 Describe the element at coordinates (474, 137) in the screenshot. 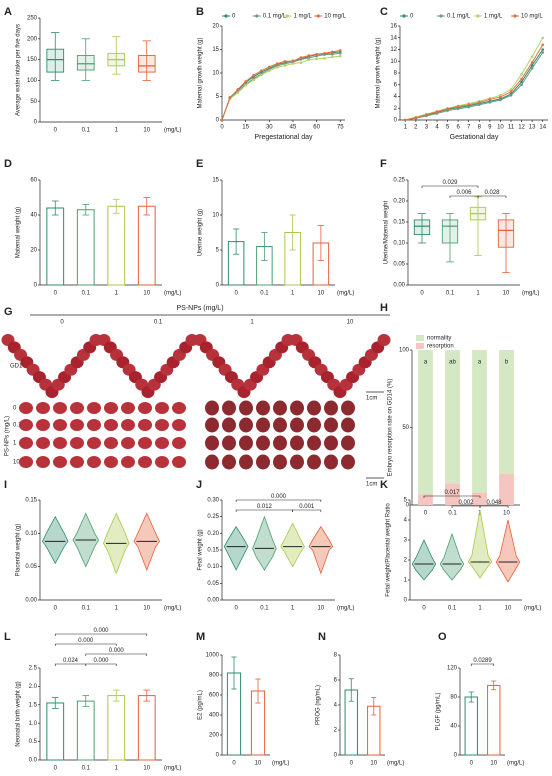

I see `x-axis-label: Gestational day` at that location.